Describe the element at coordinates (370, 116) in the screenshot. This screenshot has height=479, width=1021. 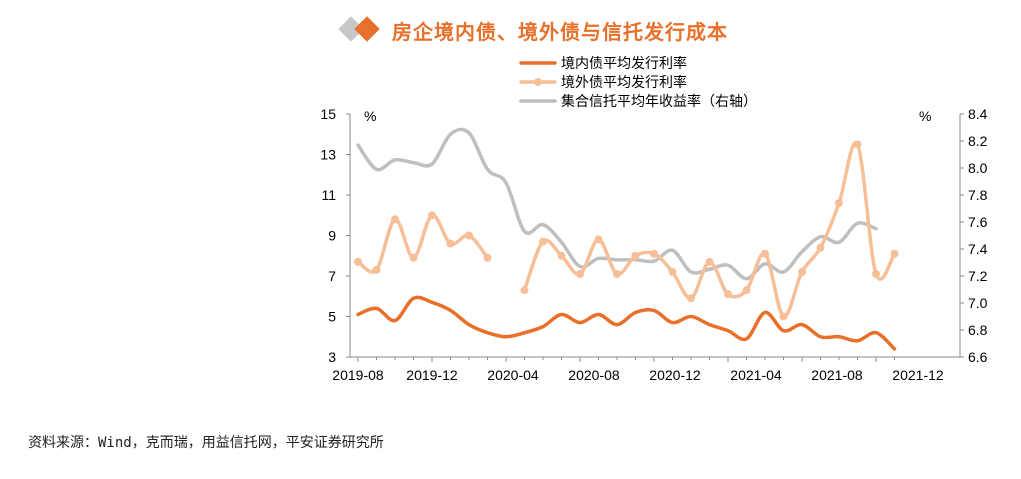
I see `left-axis-unit: %` at that location.